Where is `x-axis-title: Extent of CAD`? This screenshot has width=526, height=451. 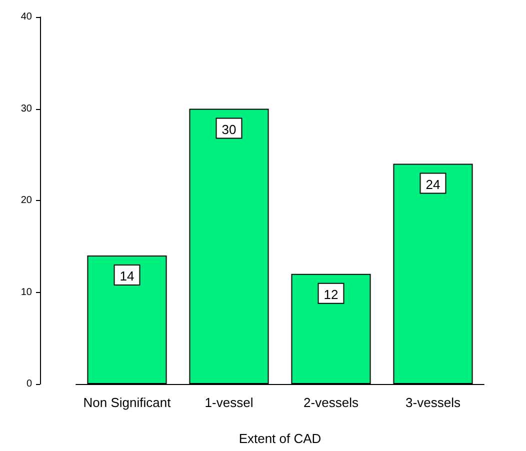
x-axis-title: Extent of CAD is located at coordinates (280, 438).